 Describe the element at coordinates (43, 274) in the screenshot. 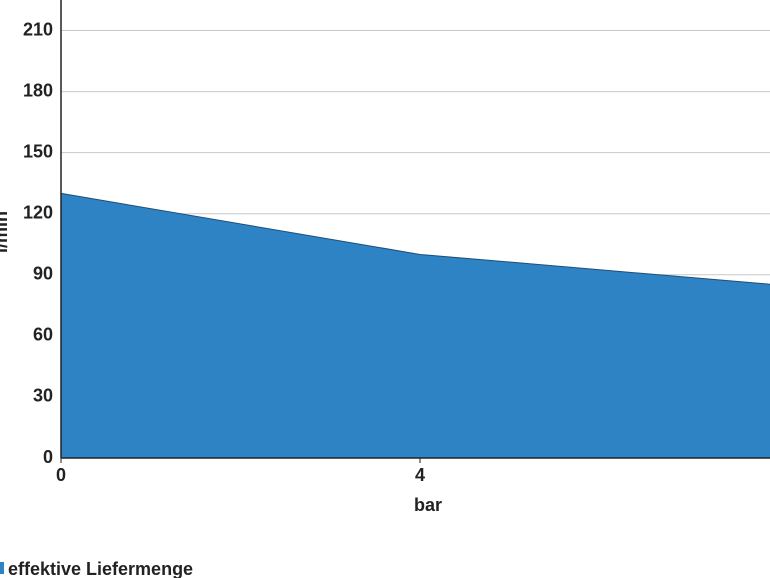

I see `y-tick-label: 90` at that location.